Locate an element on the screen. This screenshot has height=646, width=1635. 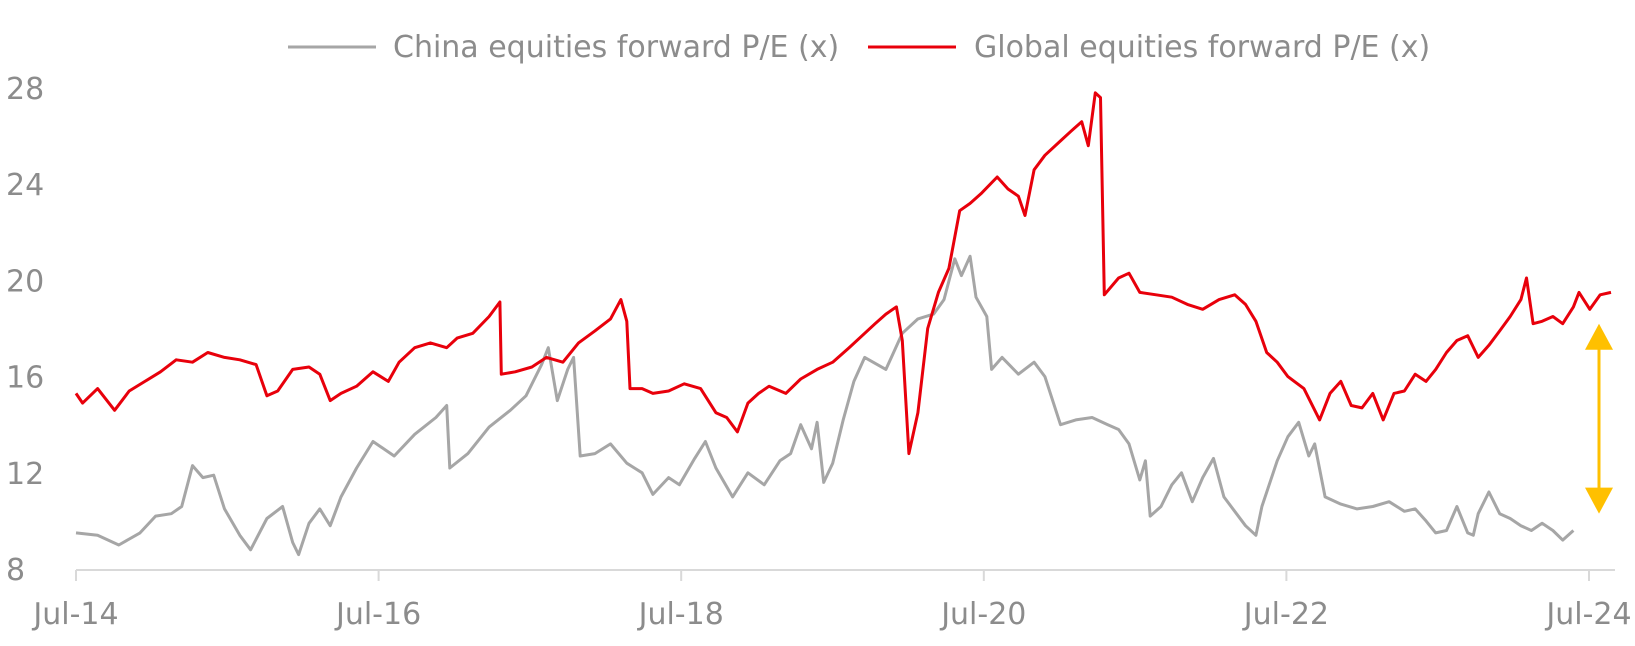
x-tick-label: Jul-18 is located at coordinates (680, 614).